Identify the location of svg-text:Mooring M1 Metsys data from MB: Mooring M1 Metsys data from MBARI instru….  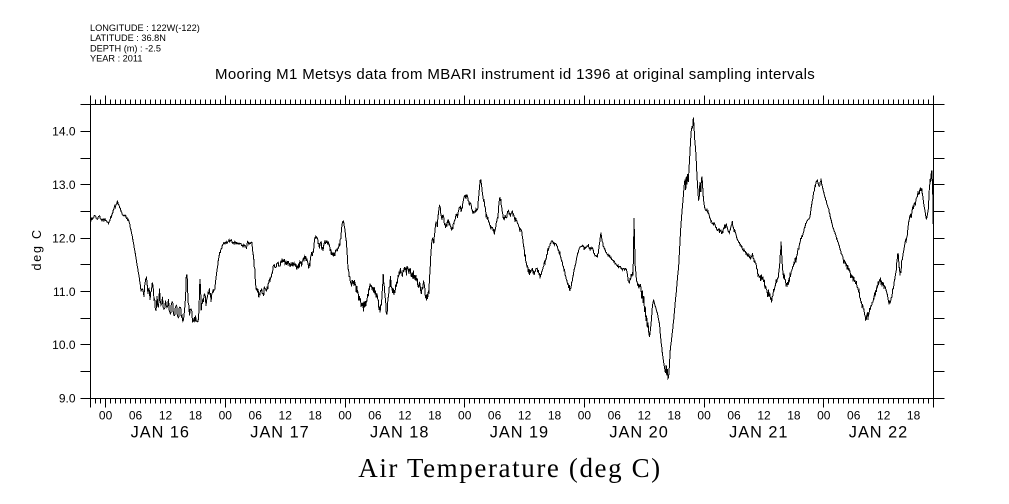
(515, 74).